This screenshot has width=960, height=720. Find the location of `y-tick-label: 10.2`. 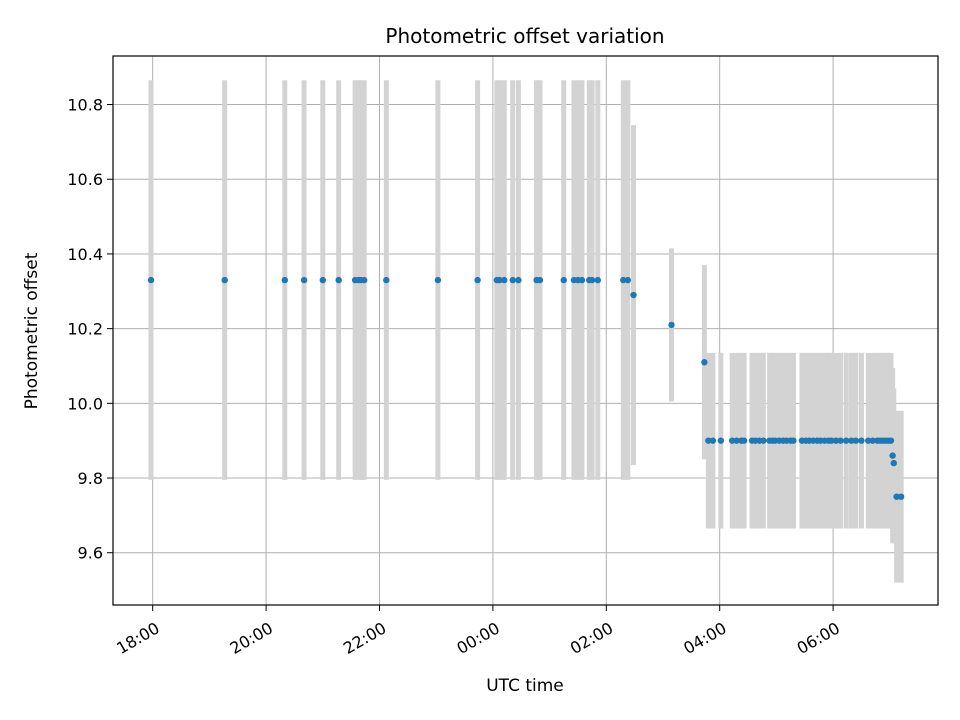

y-tick-label: 10.2 is located at coordinates (85, 329).